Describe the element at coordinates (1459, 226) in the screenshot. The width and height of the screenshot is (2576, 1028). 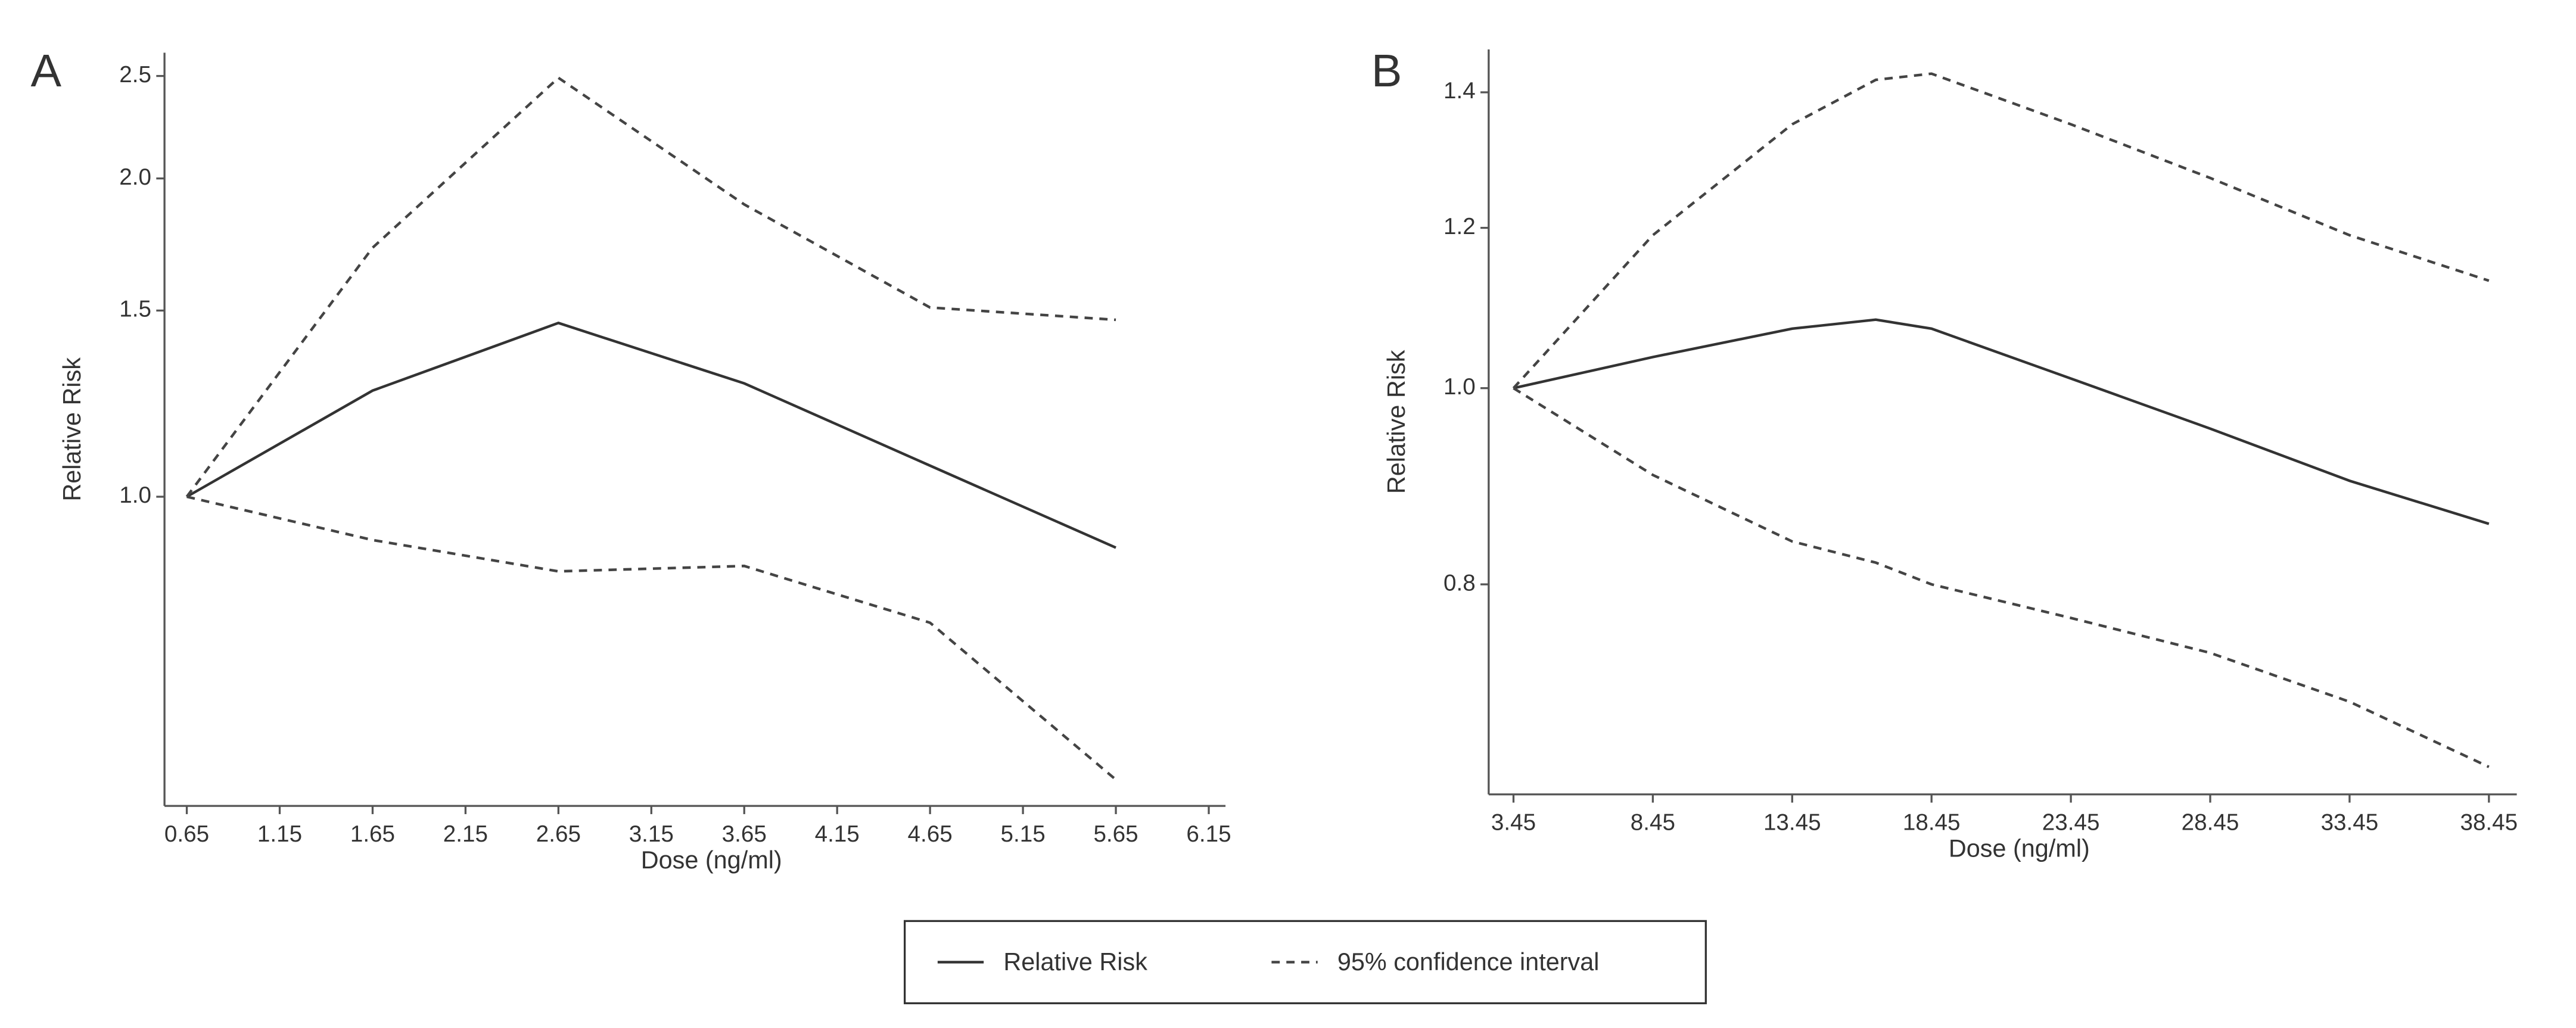
I see `y-tick-label: 1.2` at that location.